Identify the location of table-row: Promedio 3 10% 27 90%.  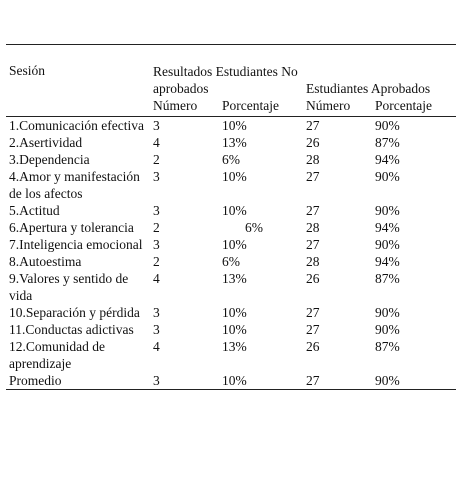
(231, 380).